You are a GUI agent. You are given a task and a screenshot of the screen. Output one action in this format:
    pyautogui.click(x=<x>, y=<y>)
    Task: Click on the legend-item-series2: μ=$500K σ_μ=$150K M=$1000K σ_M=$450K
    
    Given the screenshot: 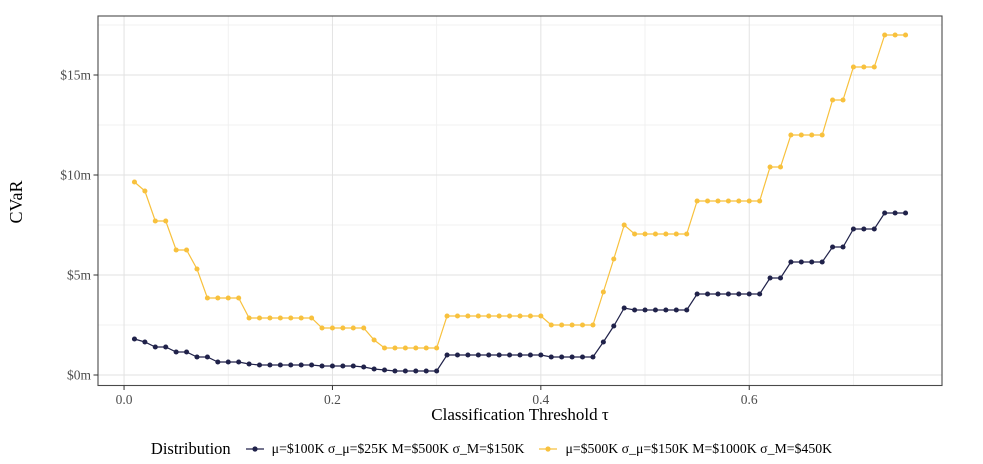 What is the action you would take?
    pyautogui.click(x=685, y=449)
    